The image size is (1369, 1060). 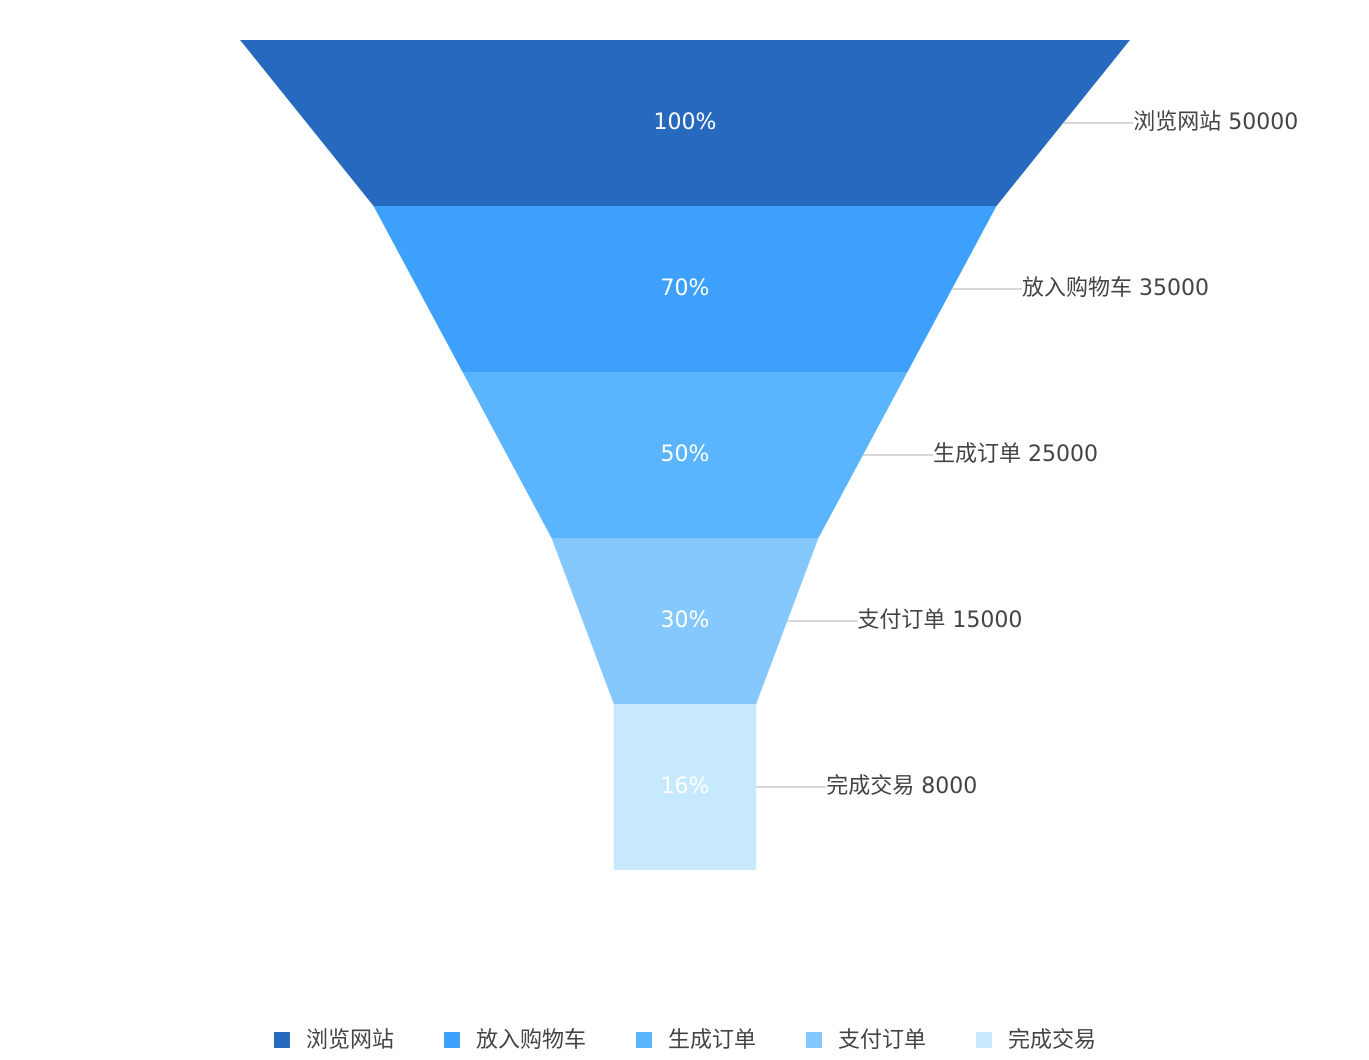 I want to click on segment-label: 生成订单 25000, so click(x=1015, y=454).